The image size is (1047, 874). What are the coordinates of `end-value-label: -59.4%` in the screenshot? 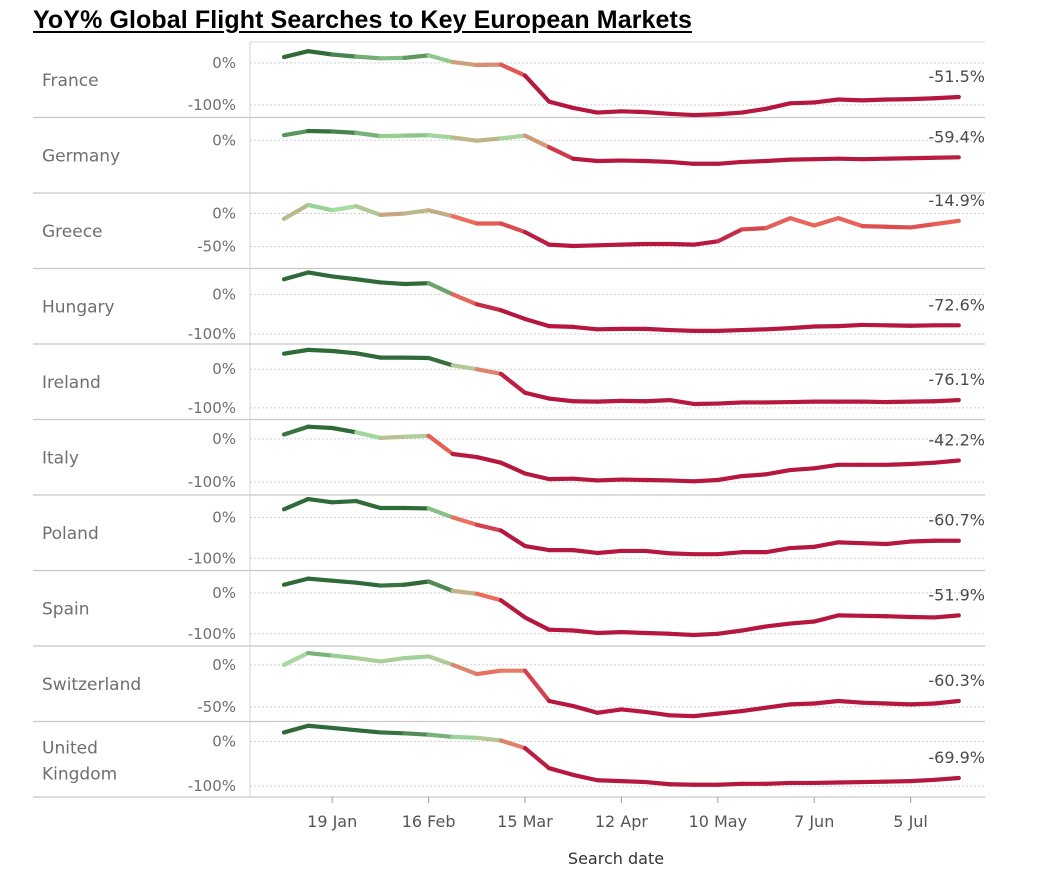 It's located at (956, 136).